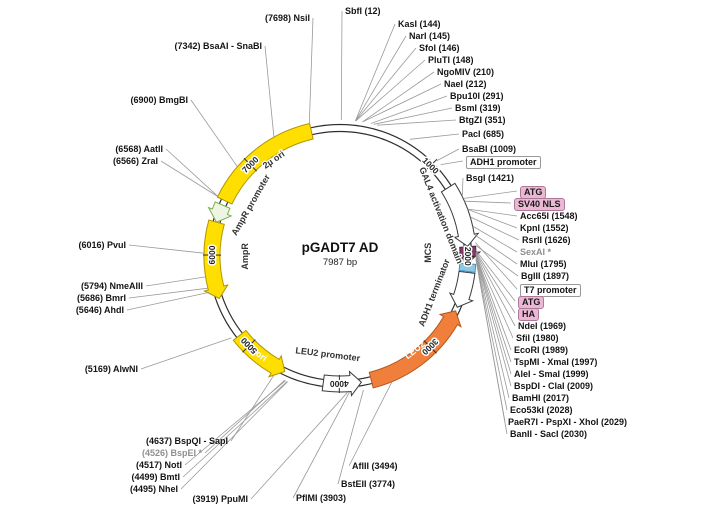 The height and width of the screenshot is (516, 720). I want to click on feature-ampr-promoter, so click(220, 212).